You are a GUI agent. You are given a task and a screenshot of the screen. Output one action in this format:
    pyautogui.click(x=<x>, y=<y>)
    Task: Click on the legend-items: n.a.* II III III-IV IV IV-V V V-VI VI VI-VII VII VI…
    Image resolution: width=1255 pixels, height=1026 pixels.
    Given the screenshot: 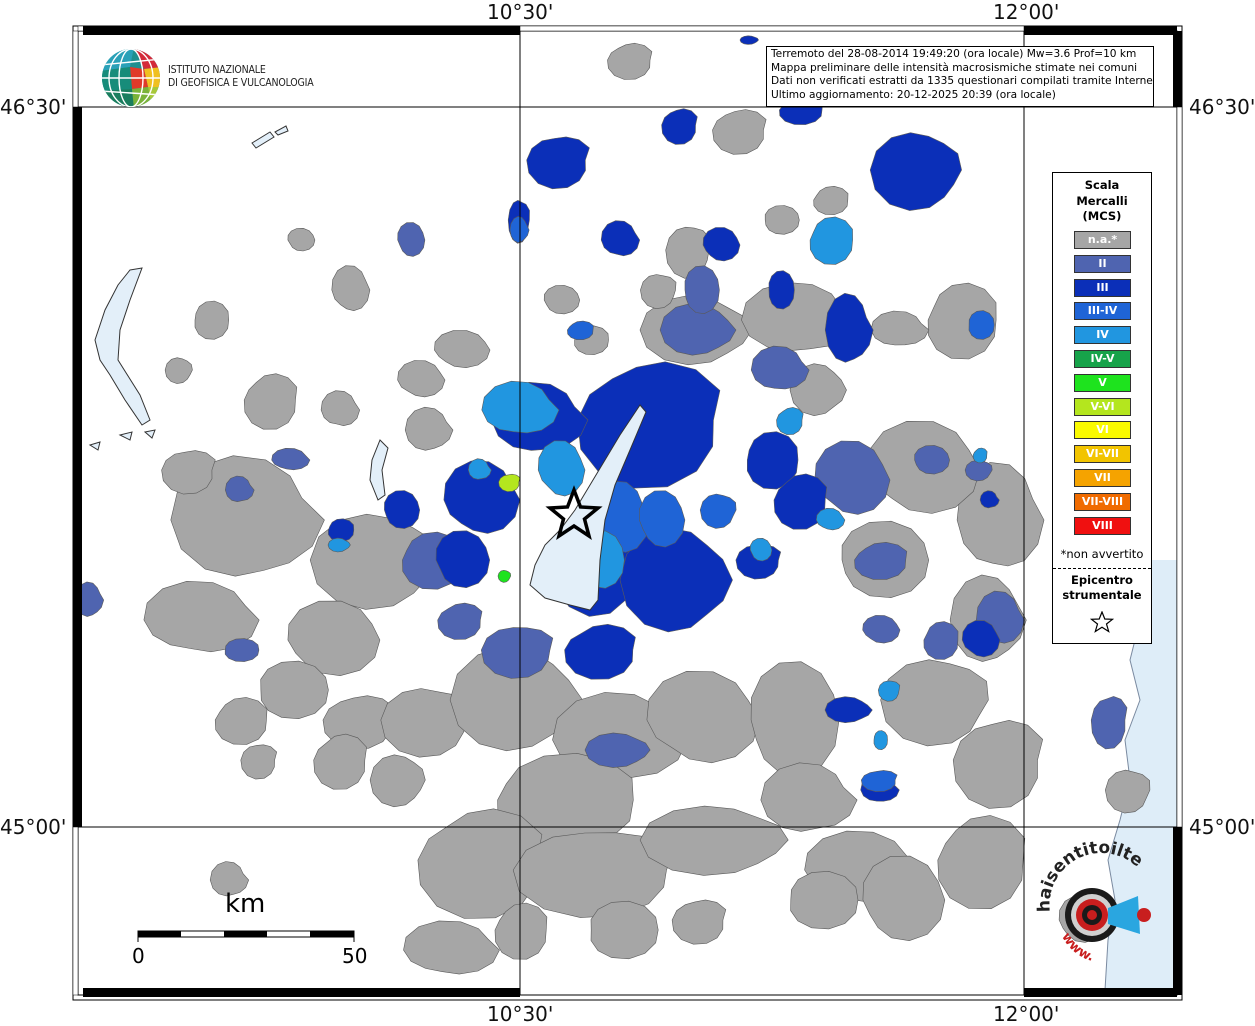 What is the action you would take?
    pyautogui.click(x=1102, y=385)
    